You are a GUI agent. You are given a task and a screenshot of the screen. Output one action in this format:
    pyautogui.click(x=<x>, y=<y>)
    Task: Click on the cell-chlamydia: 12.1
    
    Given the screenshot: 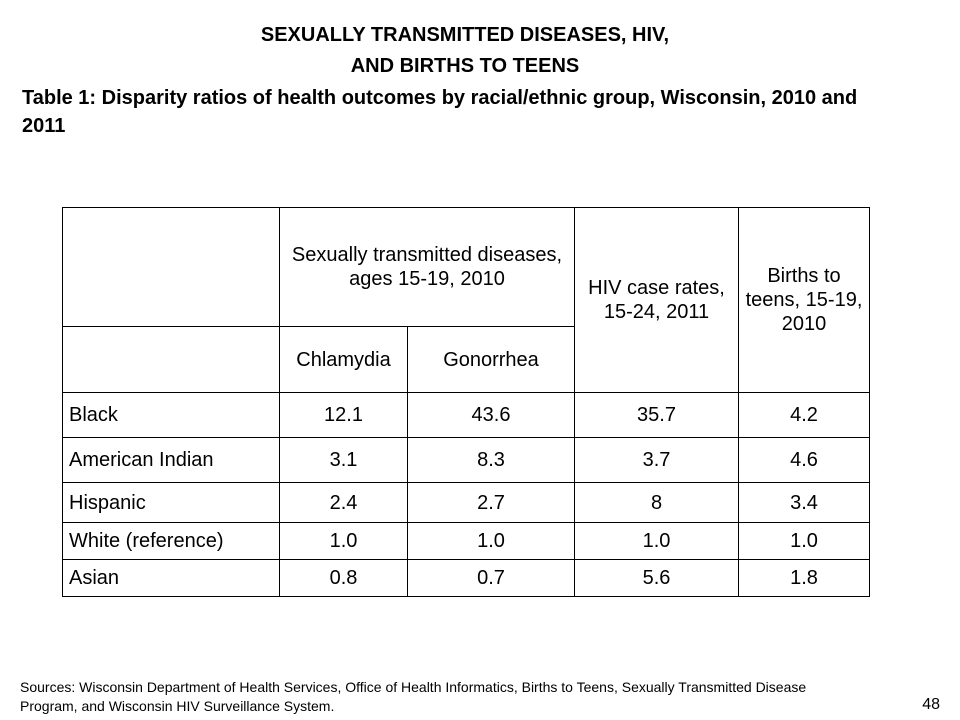 What is the action you would take?
    pyautogui.click(x=343, y=415)
    